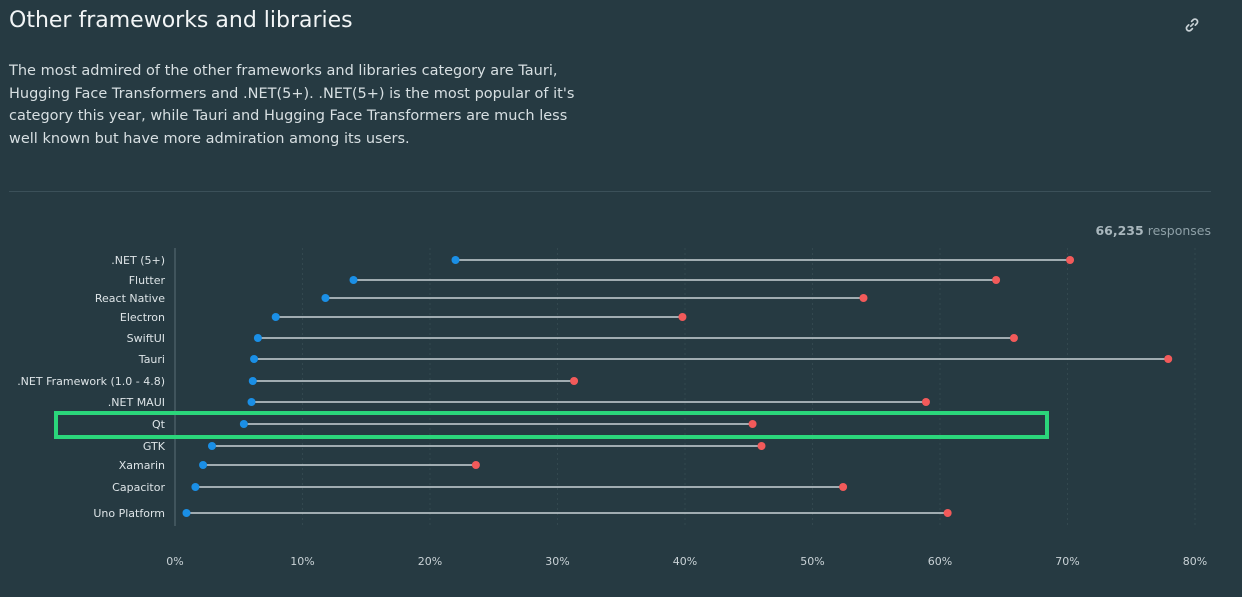 Image resolution: width=1242 pixels, height=597 pixels. I want to click on x-tick-label: 40%, so click(685, 561).